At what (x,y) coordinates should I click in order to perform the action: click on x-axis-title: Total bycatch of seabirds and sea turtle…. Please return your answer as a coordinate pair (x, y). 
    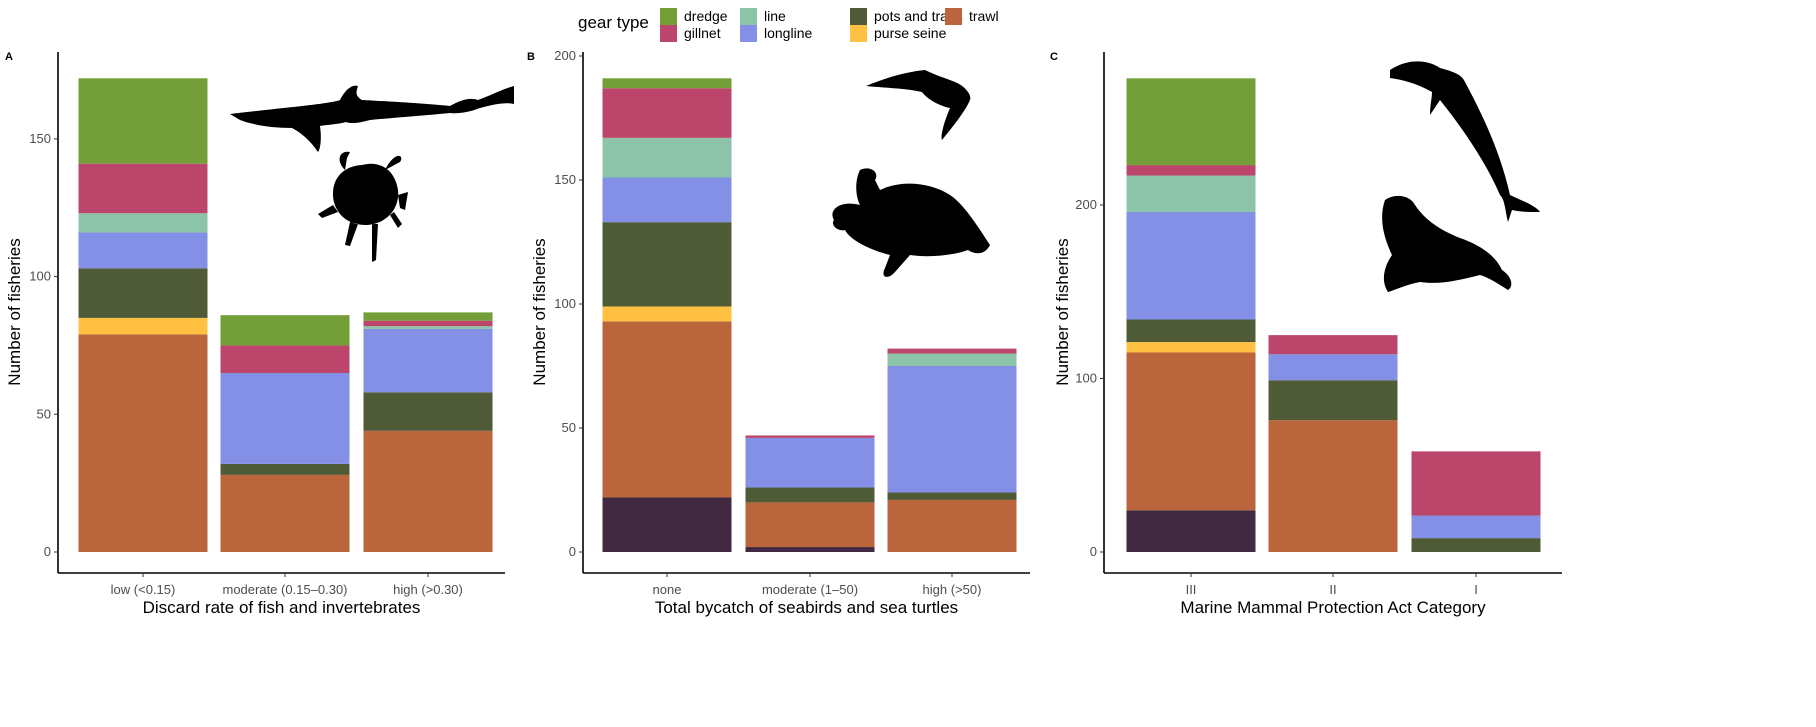
    Looking at the image, I should click on (806, 607).